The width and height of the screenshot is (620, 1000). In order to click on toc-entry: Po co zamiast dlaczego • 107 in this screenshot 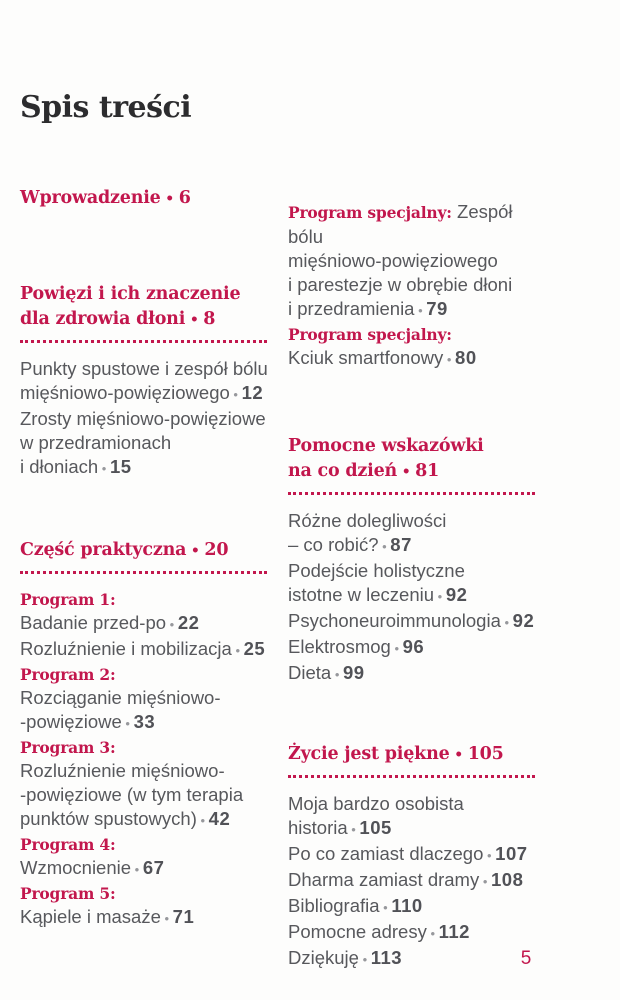, I will do `click(414, 855)`.